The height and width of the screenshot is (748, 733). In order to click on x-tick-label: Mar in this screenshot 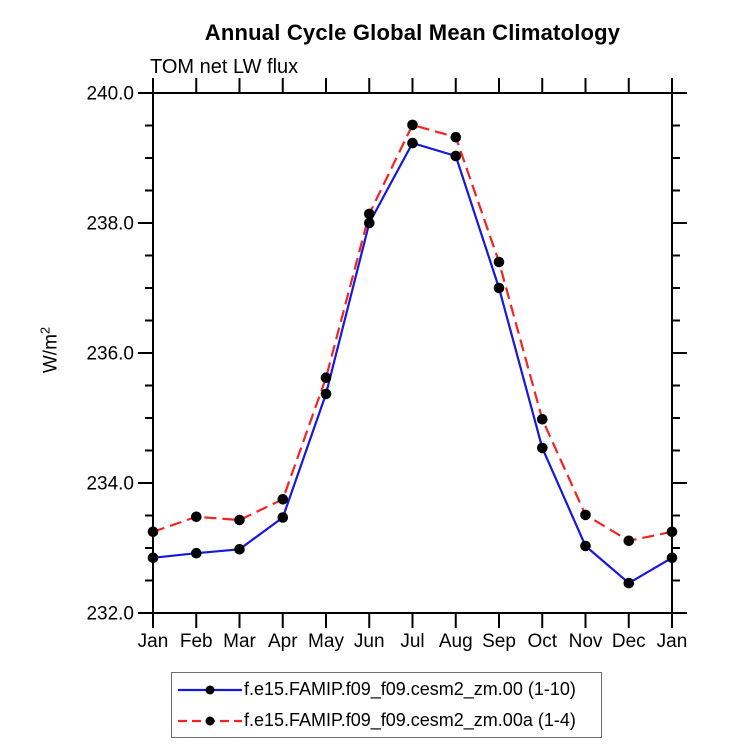, I will do `click(239, 641)`.